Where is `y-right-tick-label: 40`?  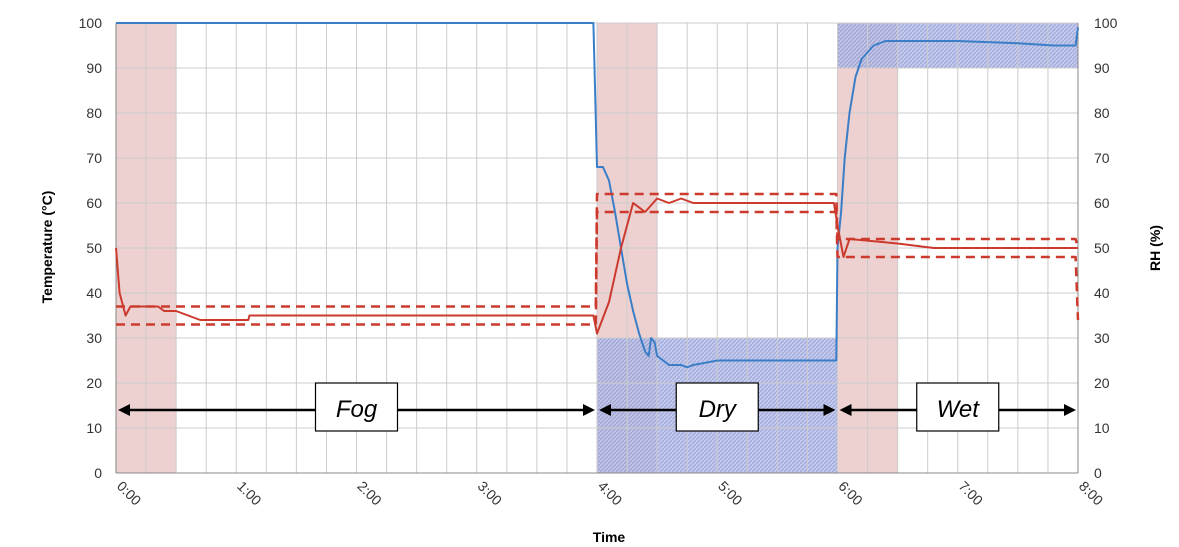 y-right-tick-label: 40 is located at coordinates (1102, 293).